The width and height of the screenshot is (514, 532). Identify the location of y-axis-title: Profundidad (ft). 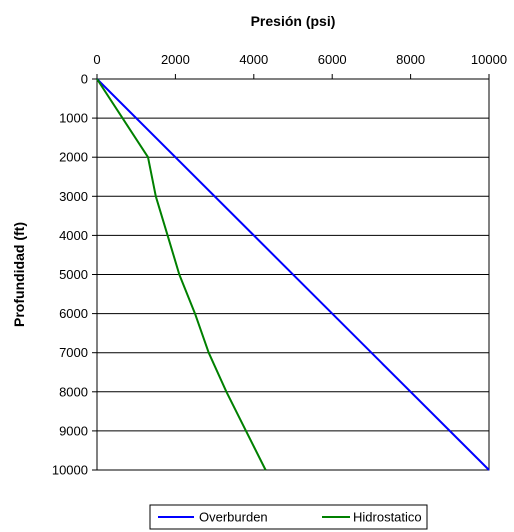
(19, 274).